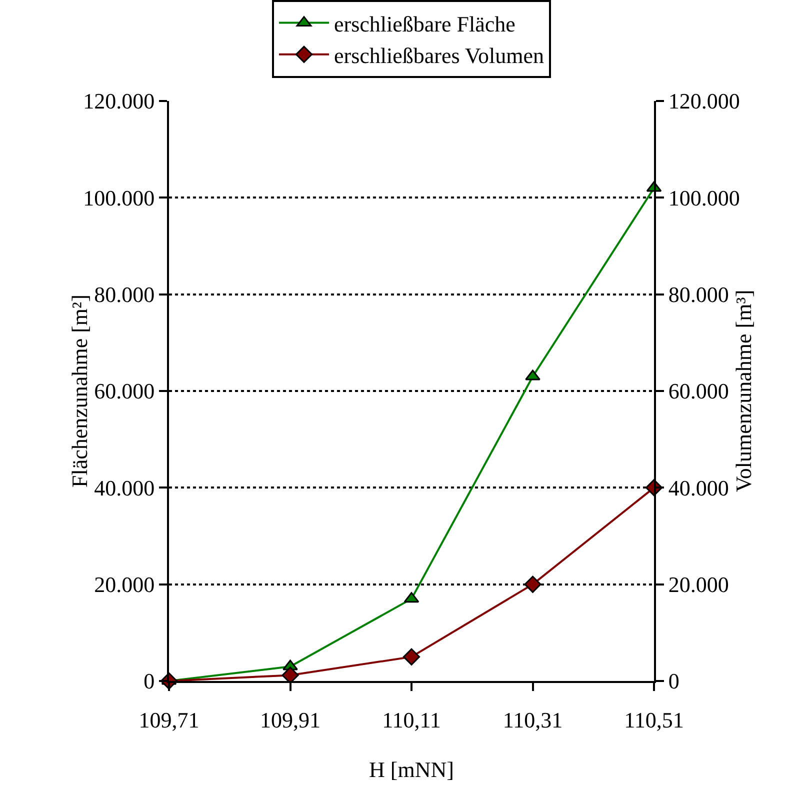 This screenshot has height=787, width=806. I want to click on legend-label: erschließbares Volumen, so click(439, 55).